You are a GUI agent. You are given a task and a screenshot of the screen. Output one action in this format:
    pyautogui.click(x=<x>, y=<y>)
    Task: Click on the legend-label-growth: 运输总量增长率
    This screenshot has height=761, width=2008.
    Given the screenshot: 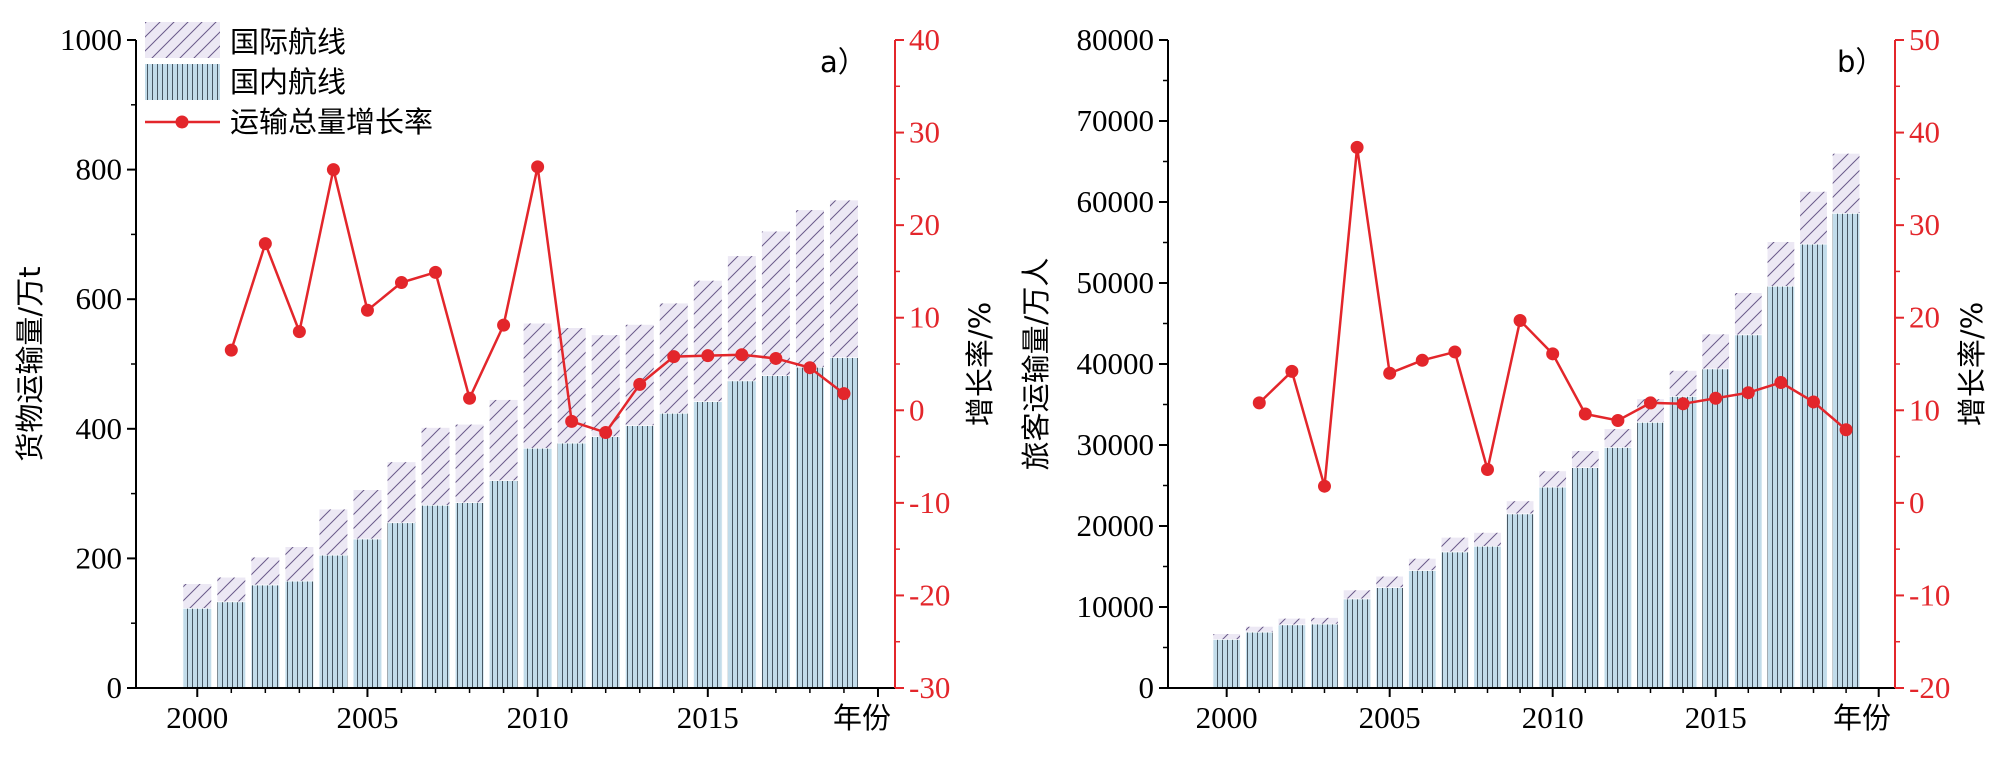 What is the action you would take?
    pyautogui.click(x=331, y=122)
    